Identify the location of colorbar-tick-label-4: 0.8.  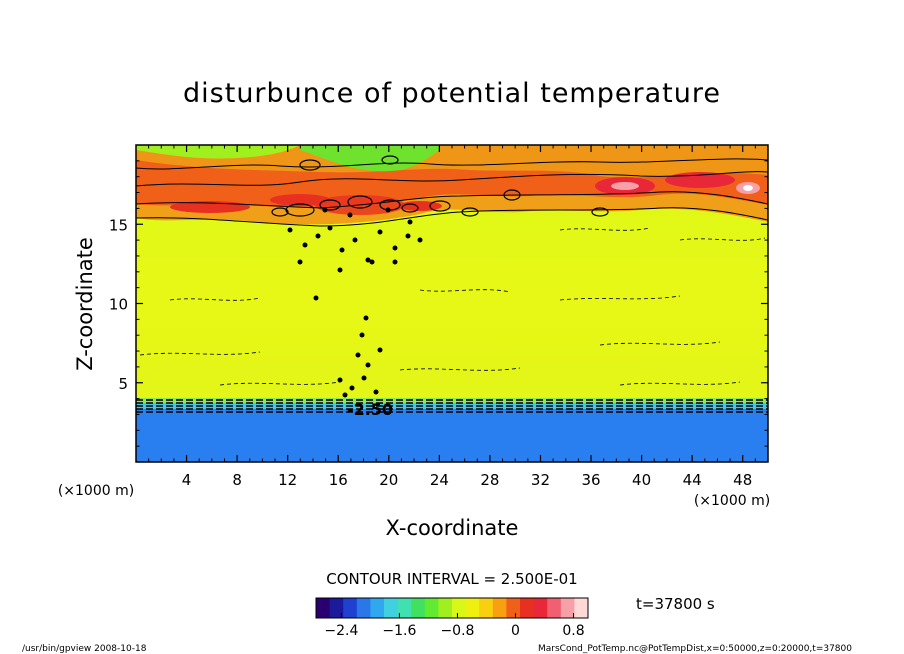
(573, 631).